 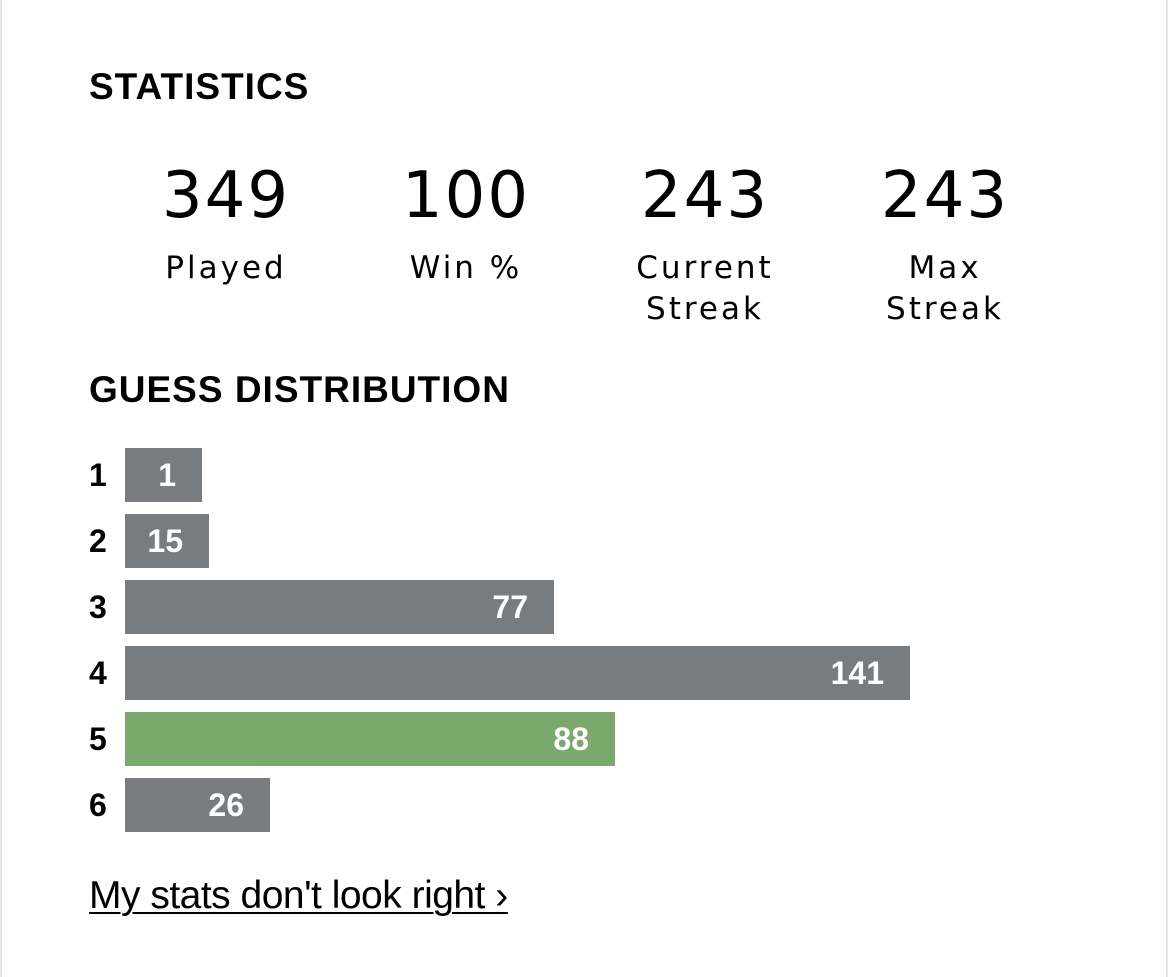 I want to click on distribution-row: 3 77, so click(x=589, y=607).